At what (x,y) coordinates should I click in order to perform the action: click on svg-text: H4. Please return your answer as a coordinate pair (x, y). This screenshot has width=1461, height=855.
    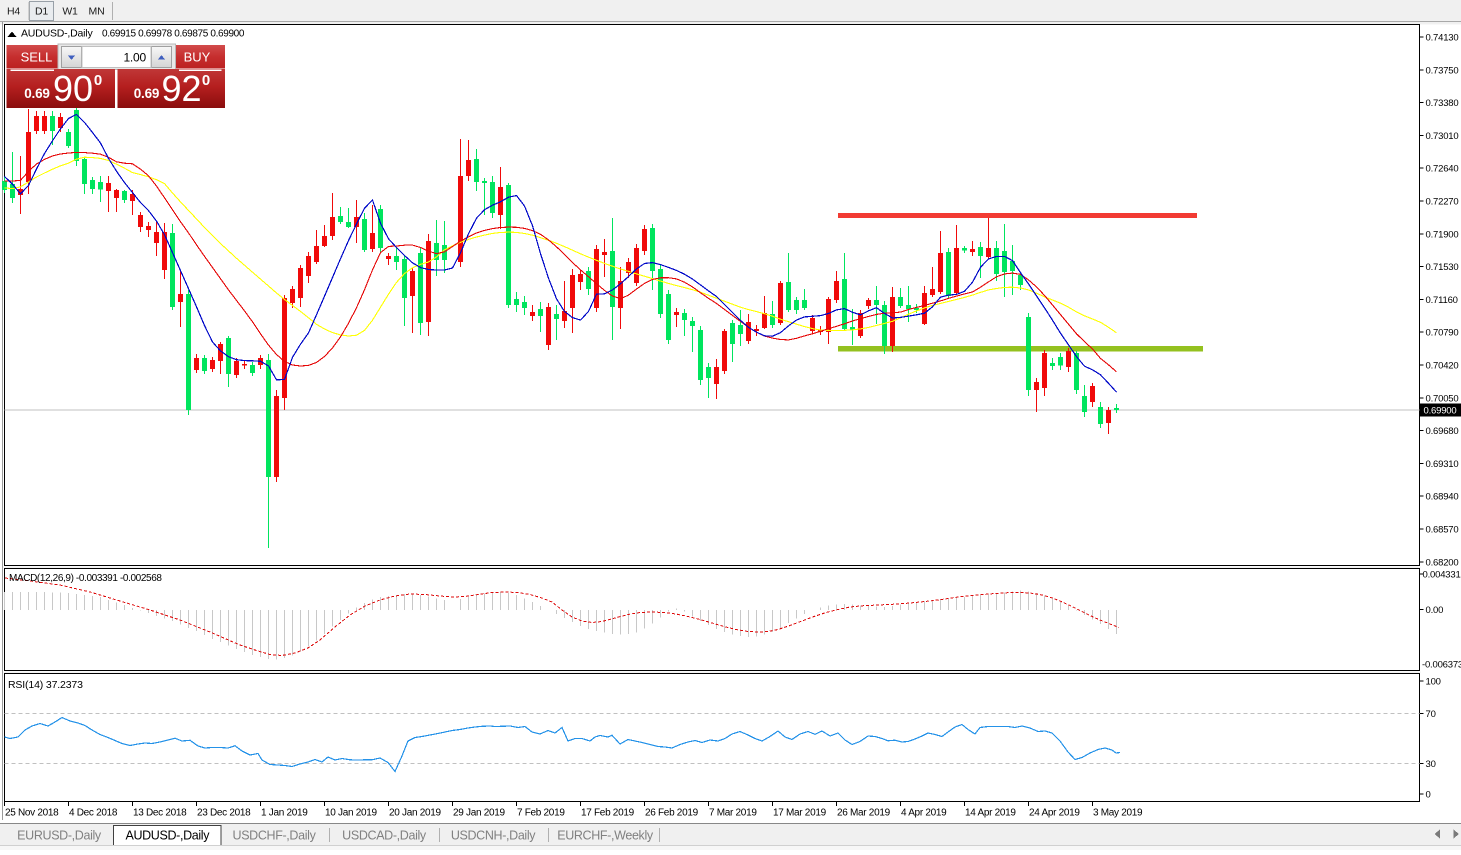
    Looking at the image, I should click on (13, 12).